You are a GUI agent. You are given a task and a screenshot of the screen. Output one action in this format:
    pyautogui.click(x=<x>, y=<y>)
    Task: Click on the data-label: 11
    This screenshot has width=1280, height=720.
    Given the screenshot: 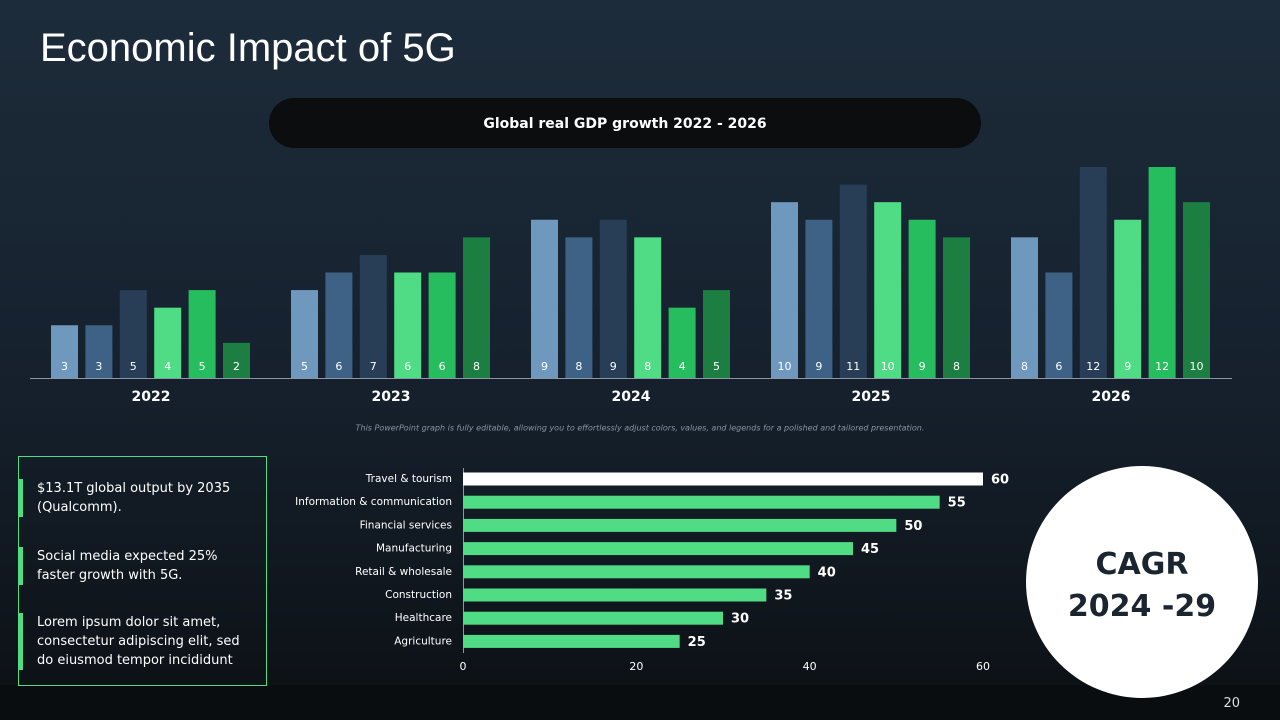 What is the action you would take?
    pyautogui.click(x=853, y=366)
    